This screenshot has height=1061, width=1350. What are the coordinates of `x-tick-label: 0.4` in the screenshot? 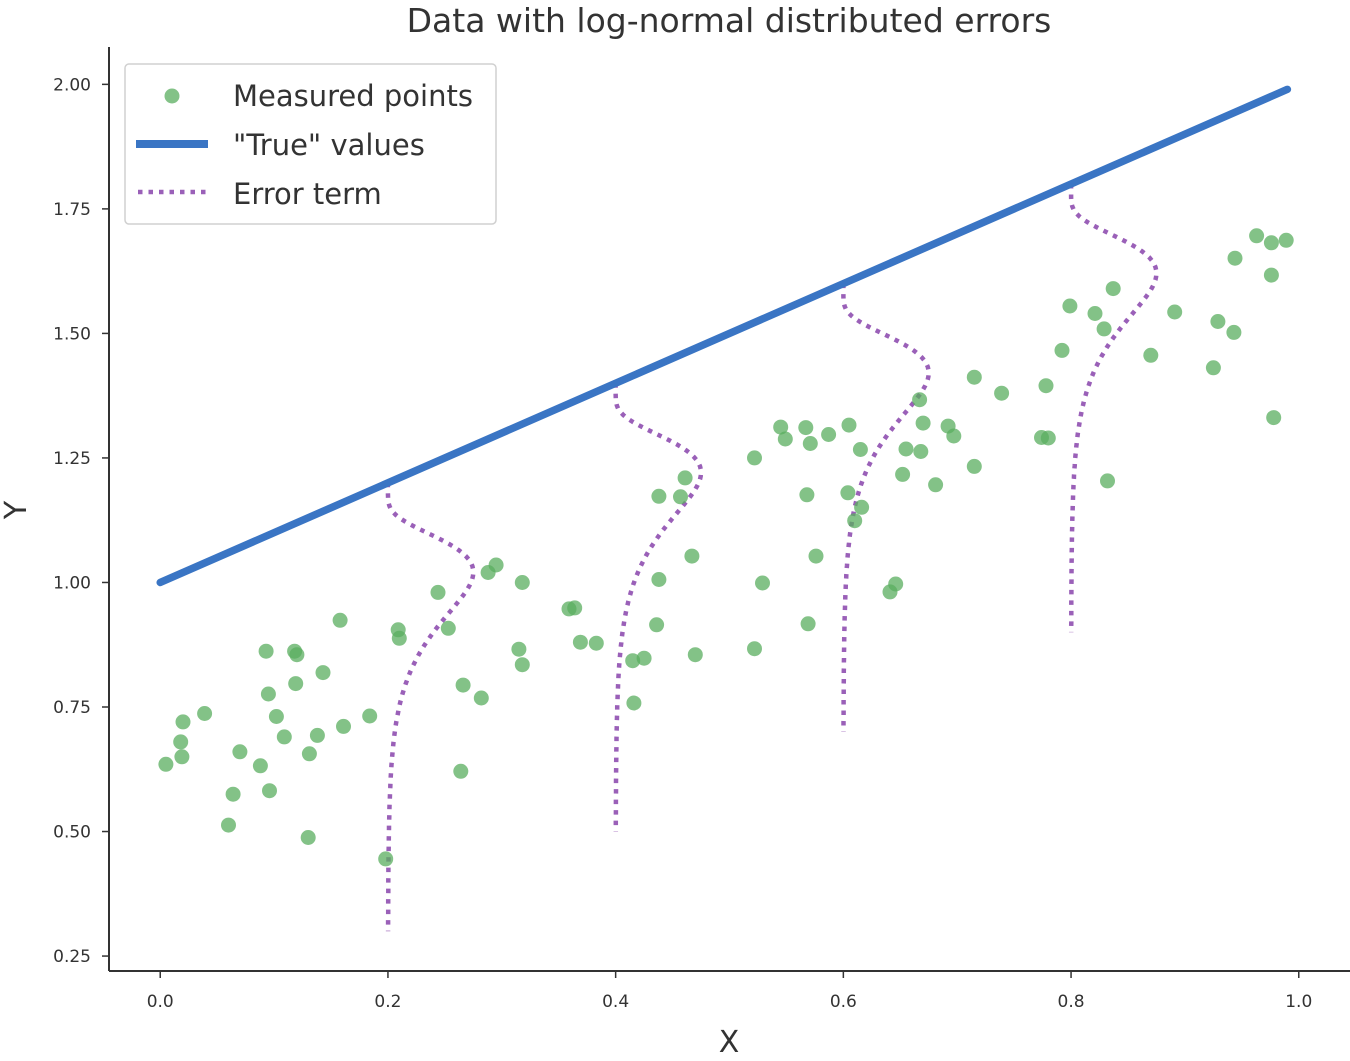 It's located at (615, 1002).